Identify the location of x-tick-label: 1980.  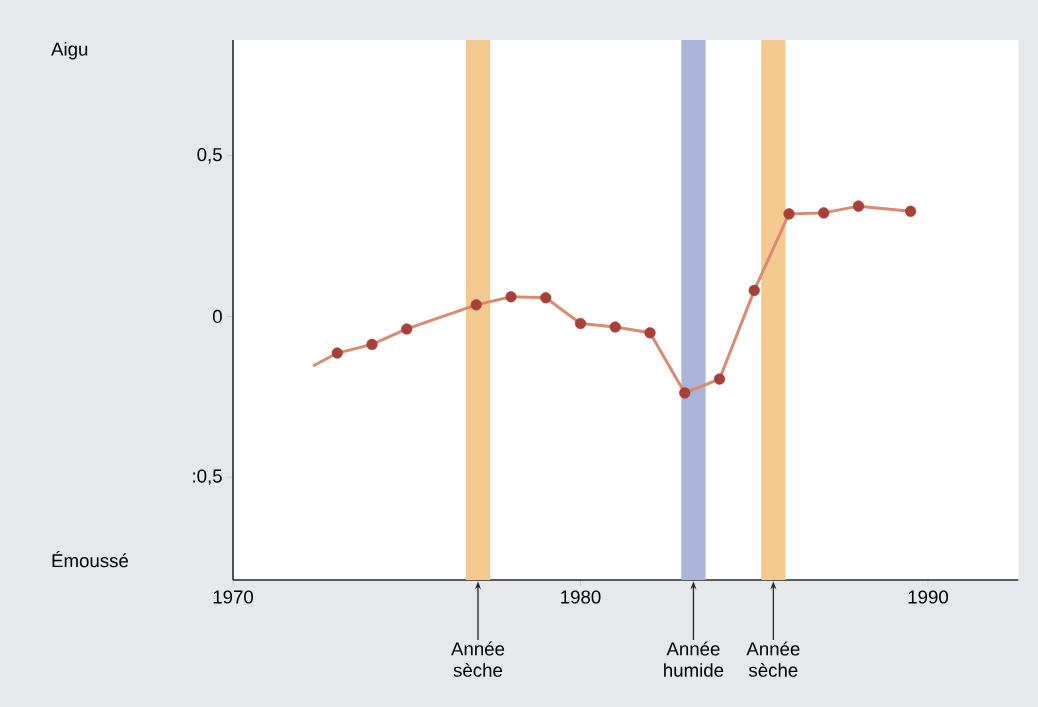
(581, 597).